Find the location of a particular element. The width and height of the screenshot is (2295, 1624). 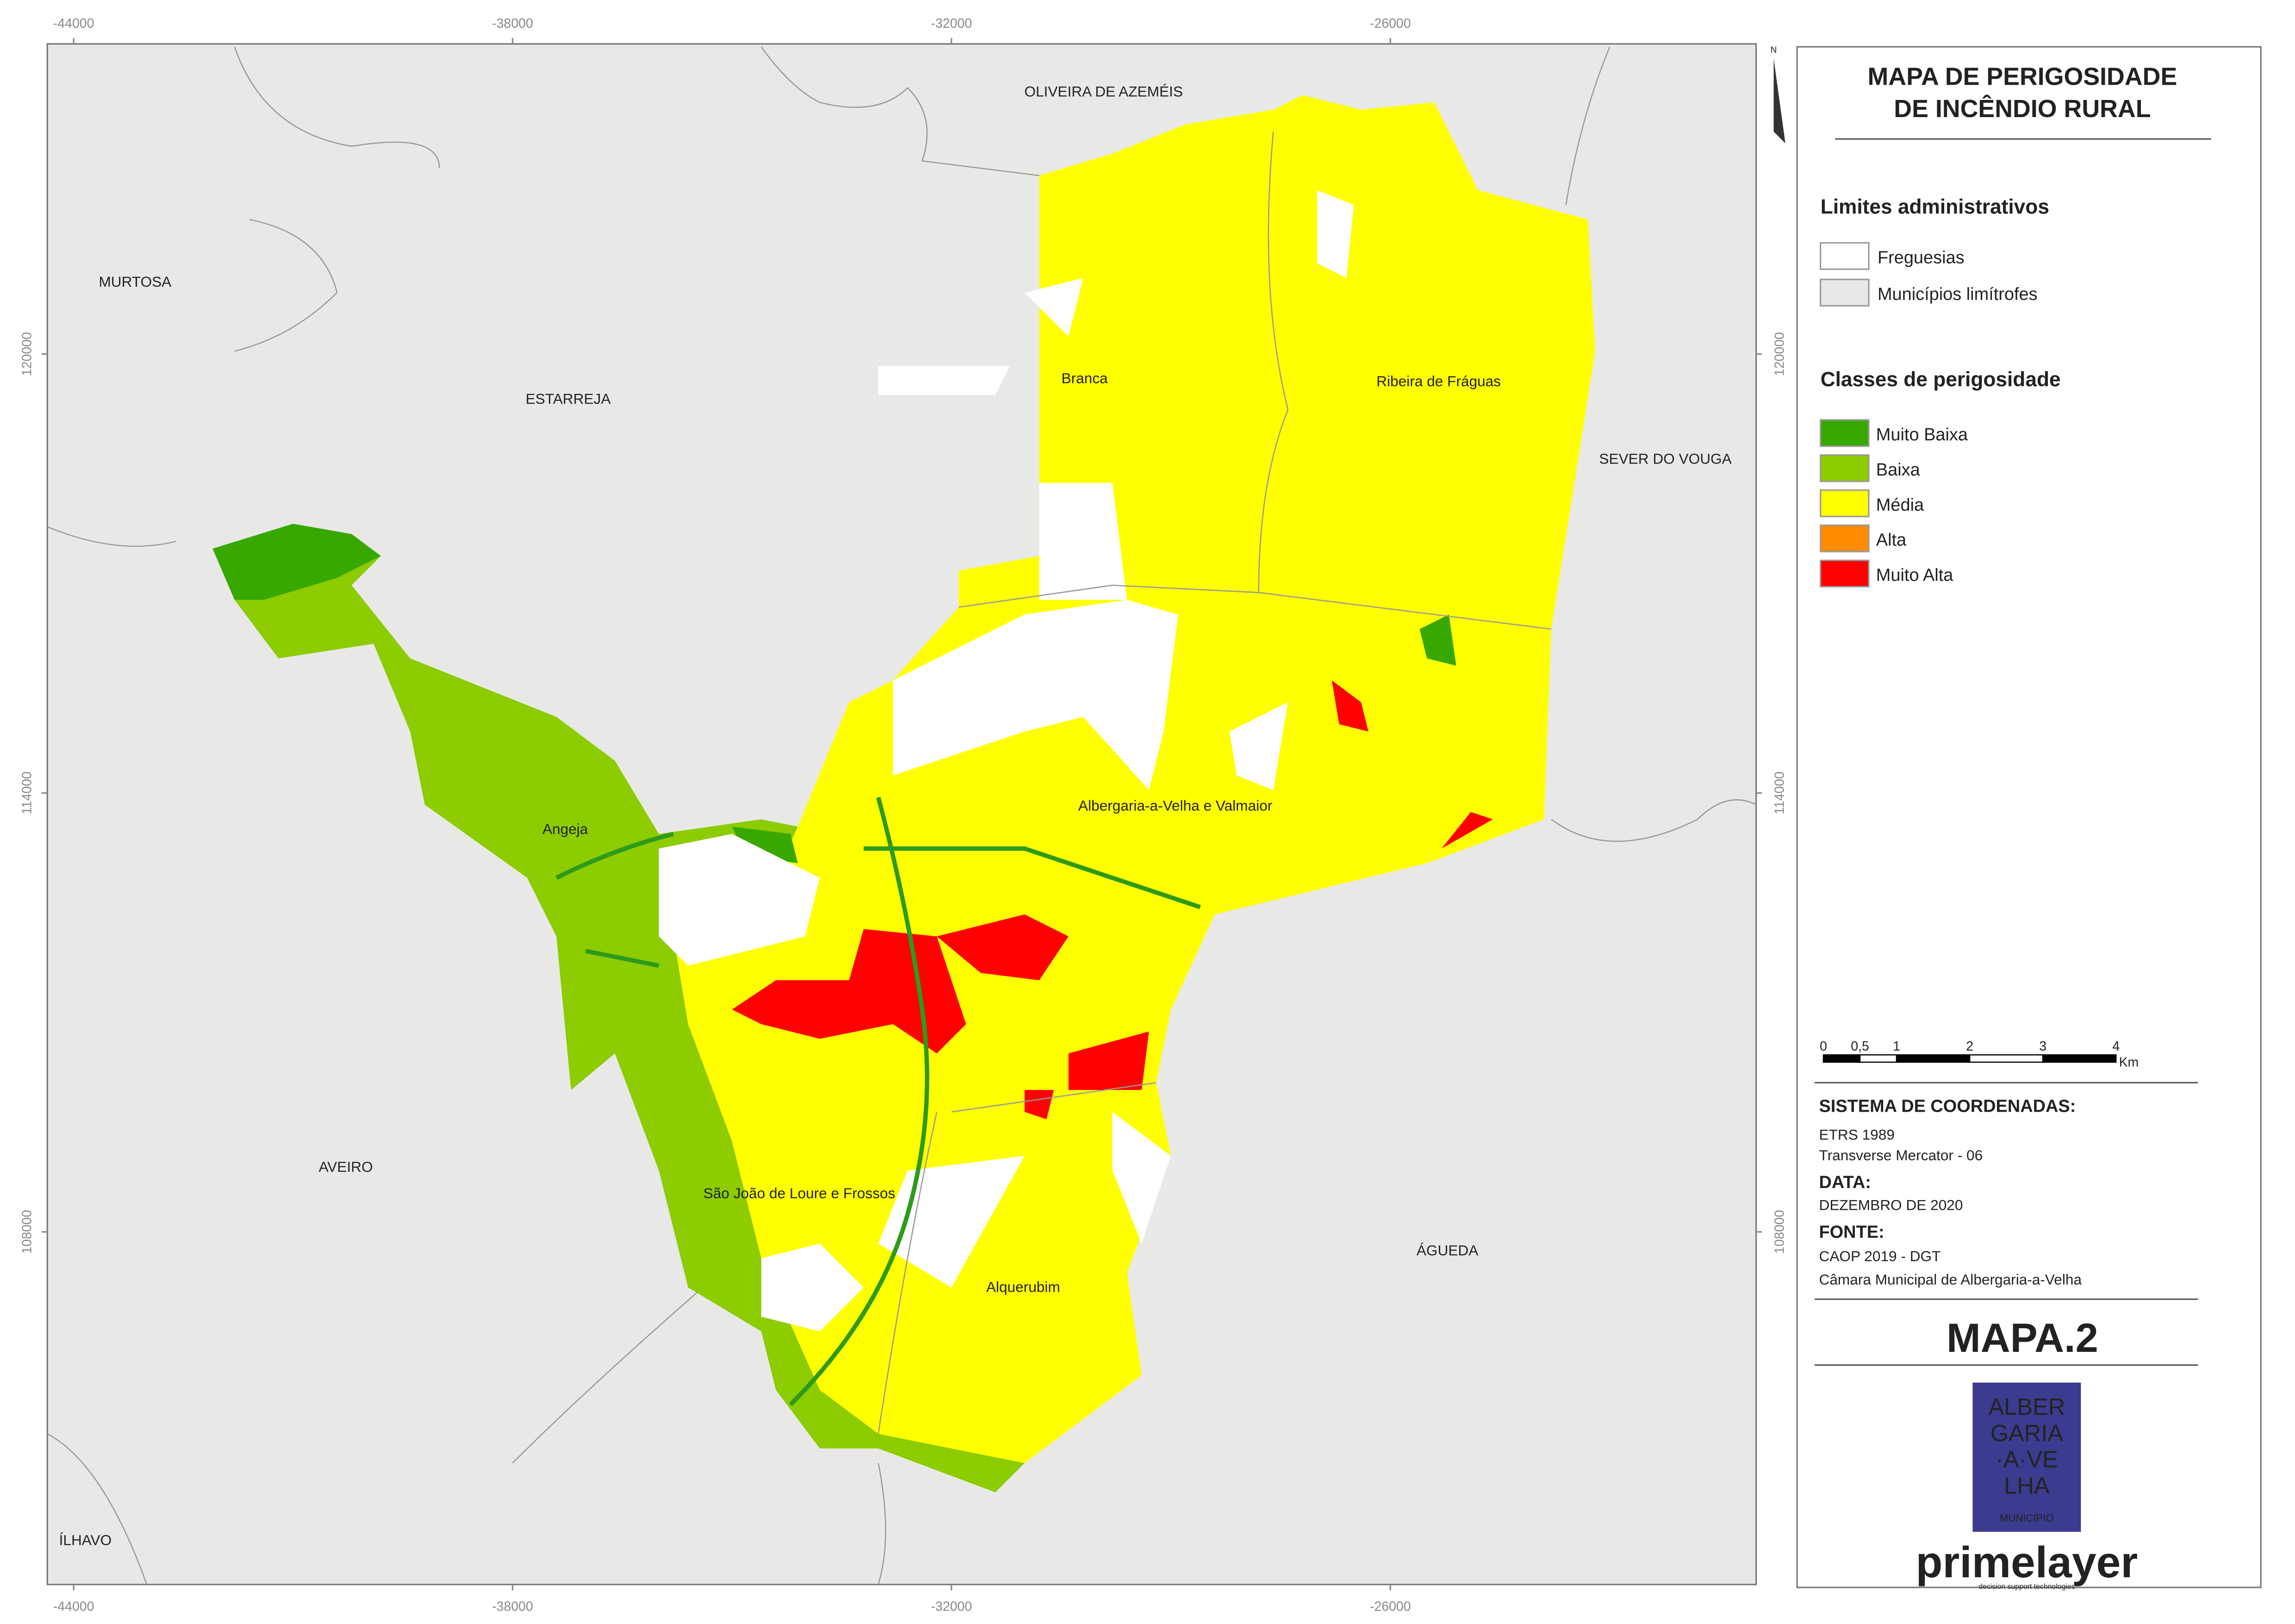

place-label: SEVER DO VOUGA is located at coordinates (1665, 458).